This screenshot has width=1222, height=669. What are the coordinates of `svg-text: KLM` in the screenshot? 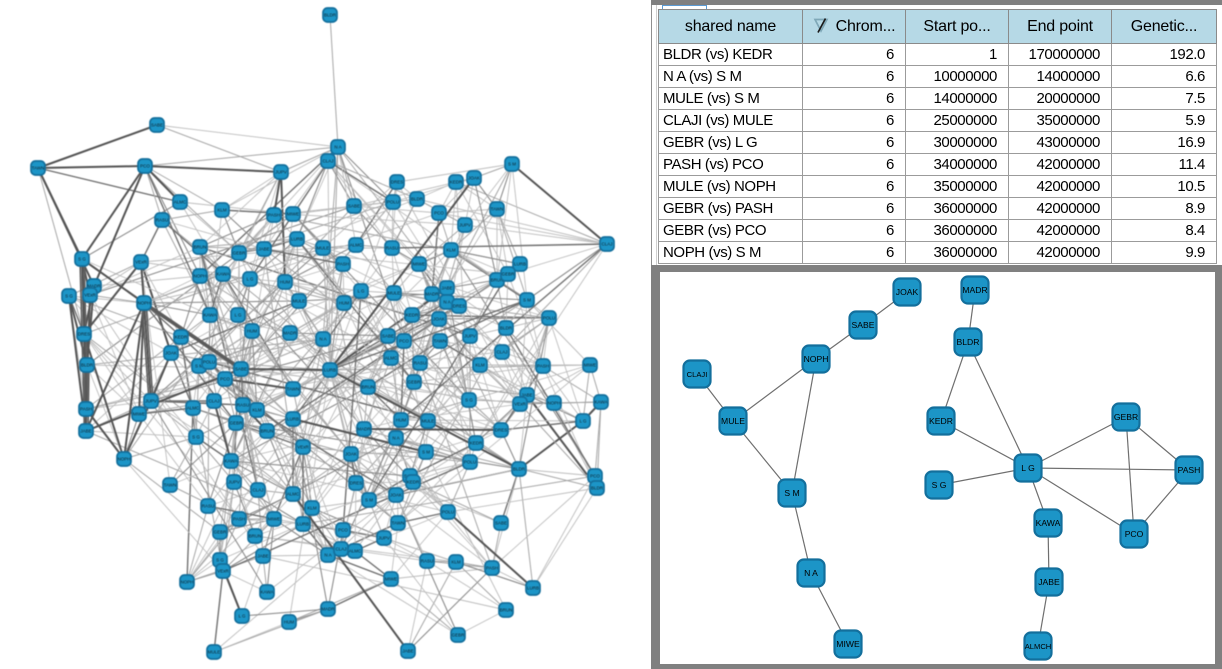 It's located at (451, 250).